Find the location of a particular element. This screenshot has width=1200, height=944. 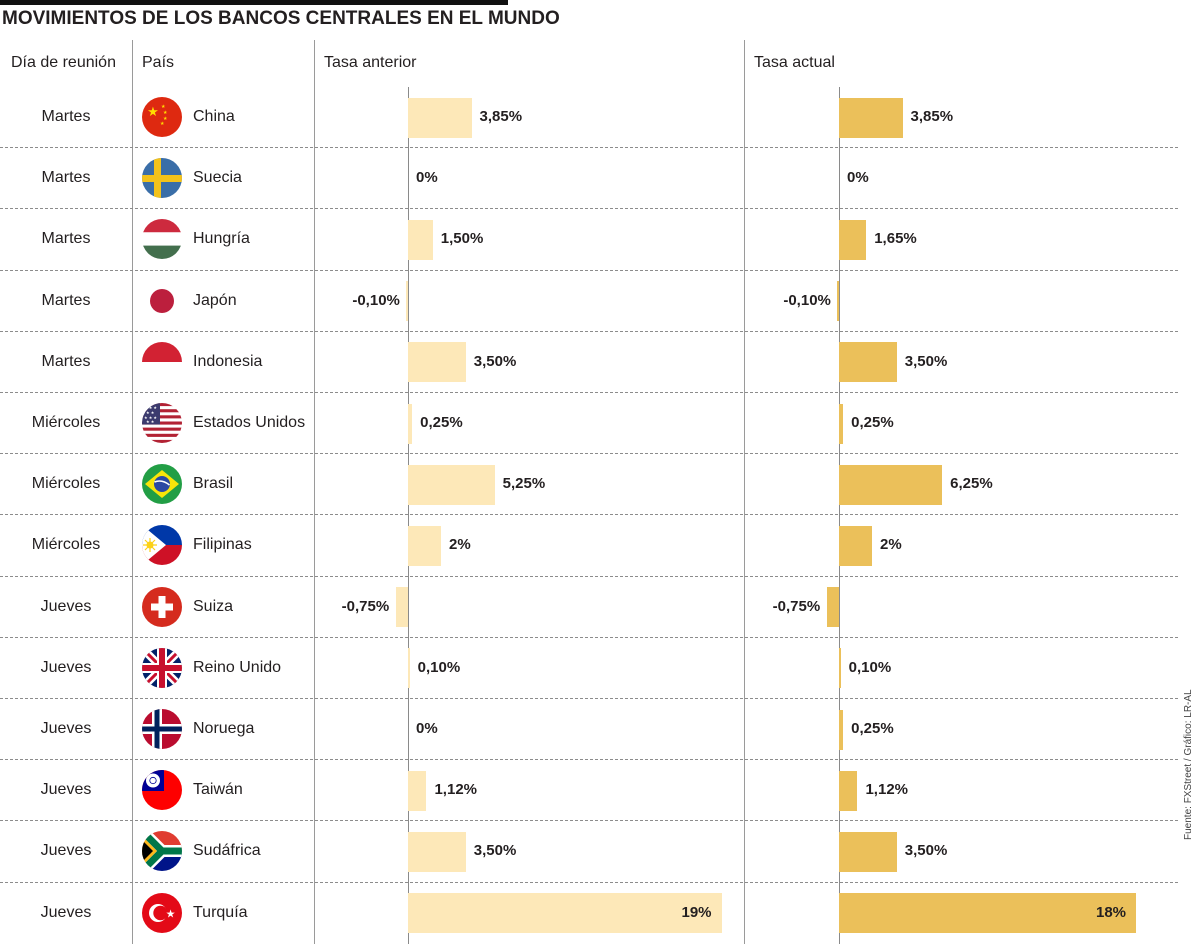

prev-rate-bar-indonesia is located at coordinates (437, 362).